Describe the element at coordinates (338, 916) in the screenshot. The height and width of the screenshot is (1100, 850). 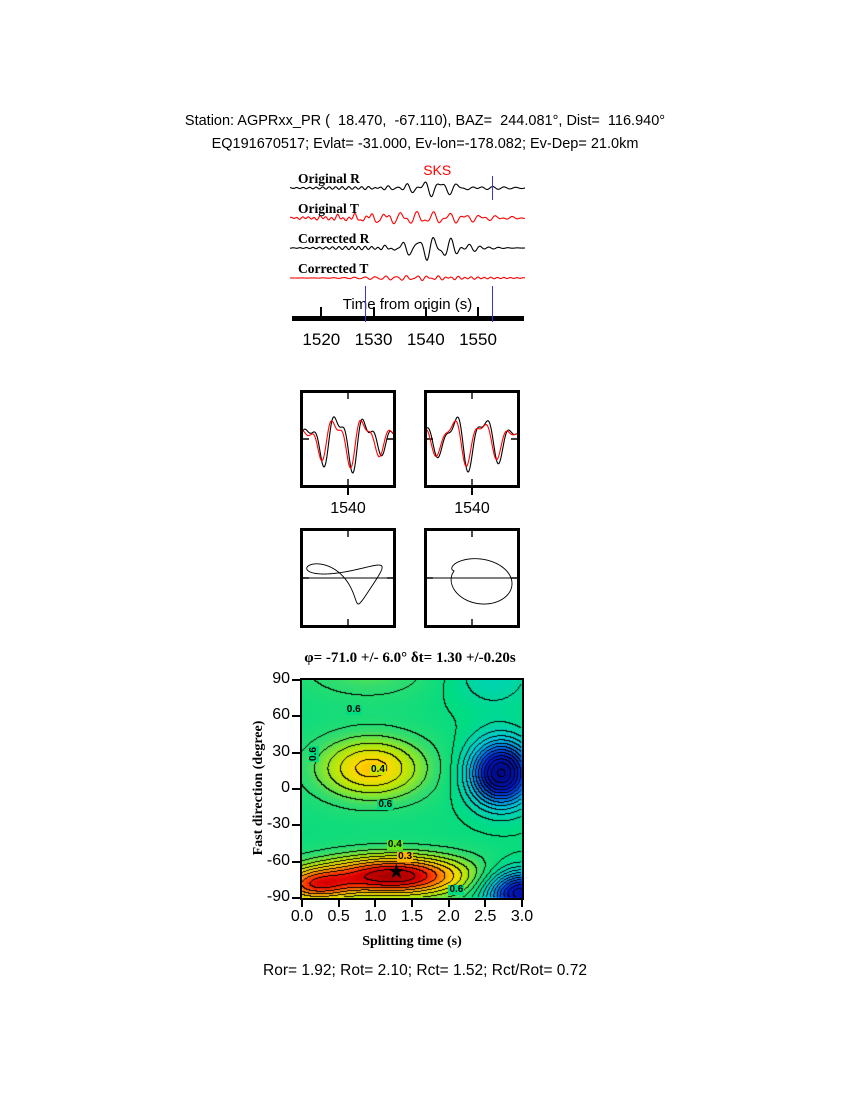
I see `misfit-xtick-label: 0.5` at that location.